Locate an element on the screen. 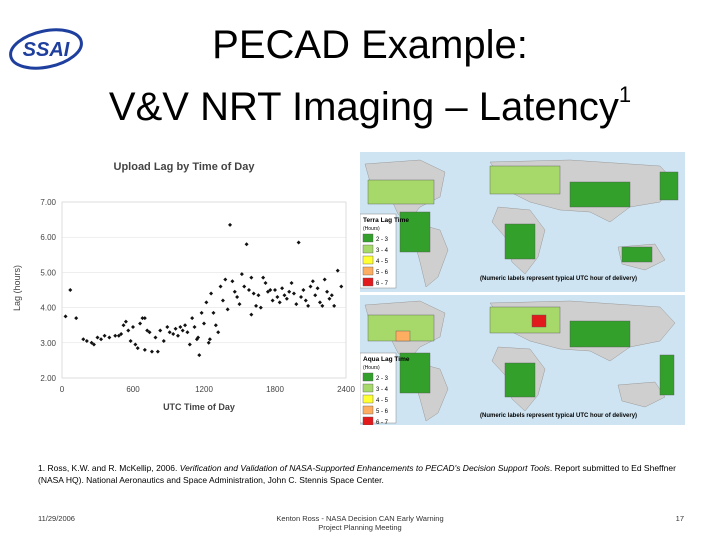 The image size is (720, 540). aqua-legend: 2 - 3 3 - 4 4 - 5 5 - 6 6 - 7 is located at coordinates (375, 398).